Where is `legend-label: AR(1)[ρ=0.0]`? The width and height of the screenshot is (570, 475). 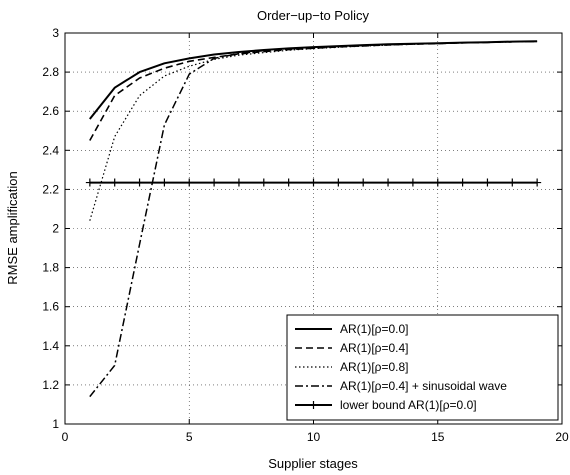 legend-label: AR(1)[ρ=0.0] is located at coordinates (374, 329).